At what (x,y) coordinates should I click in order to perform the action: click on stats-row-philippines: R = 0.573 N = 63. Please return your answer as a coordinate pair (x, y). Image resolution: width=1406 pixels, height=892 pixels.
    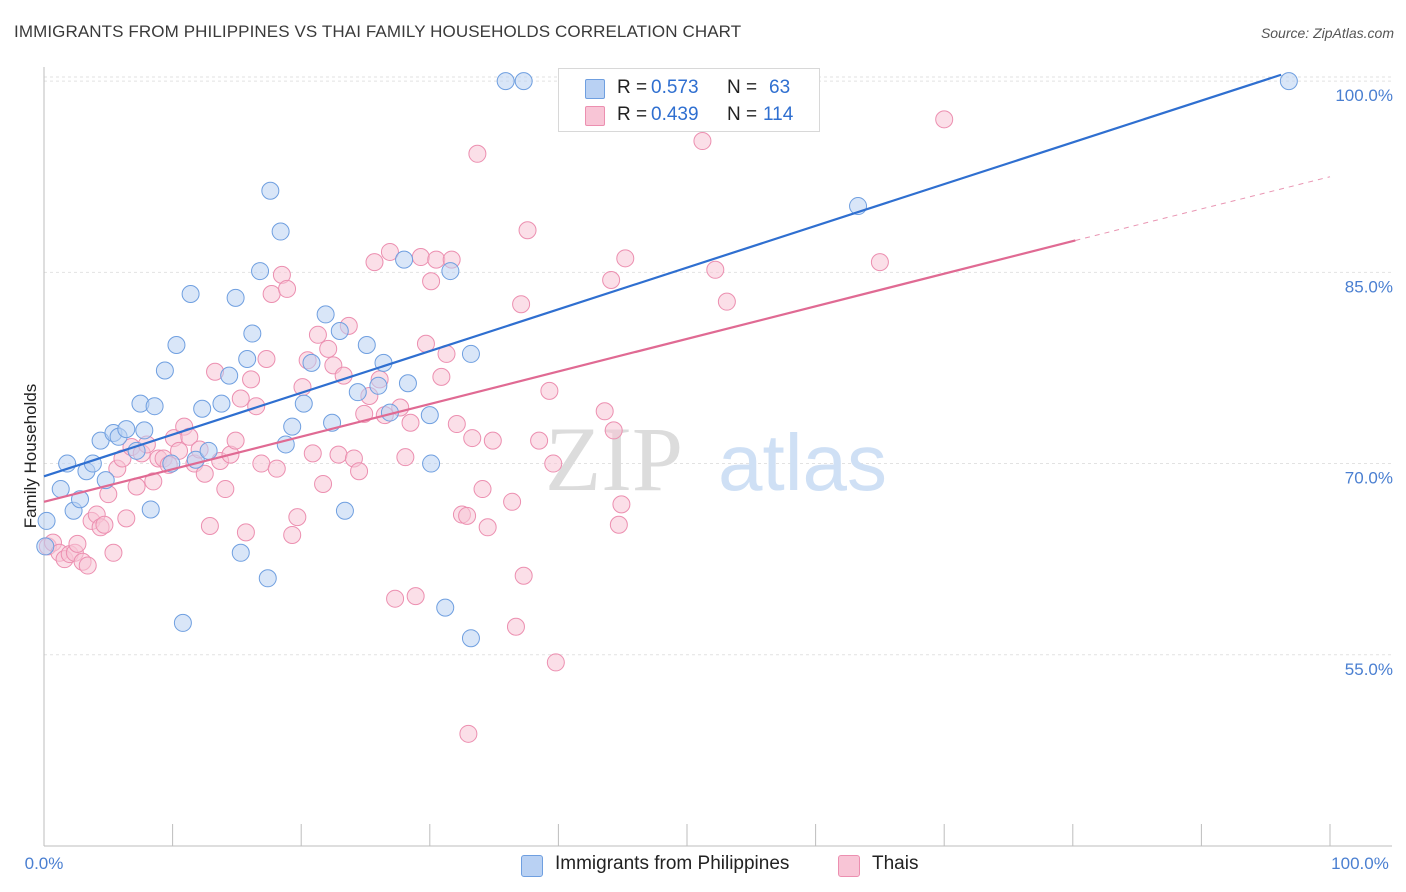
    Looking at the image, I should click on (689, 88).